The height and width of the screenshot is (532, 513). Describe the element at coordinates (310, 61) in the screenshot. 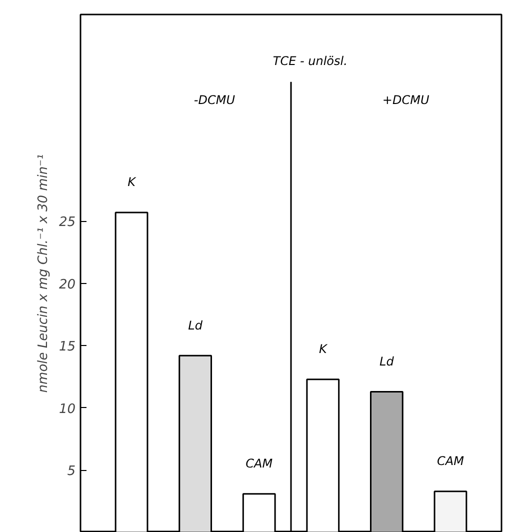

I see `text: TCE - unlösl.` at that location.